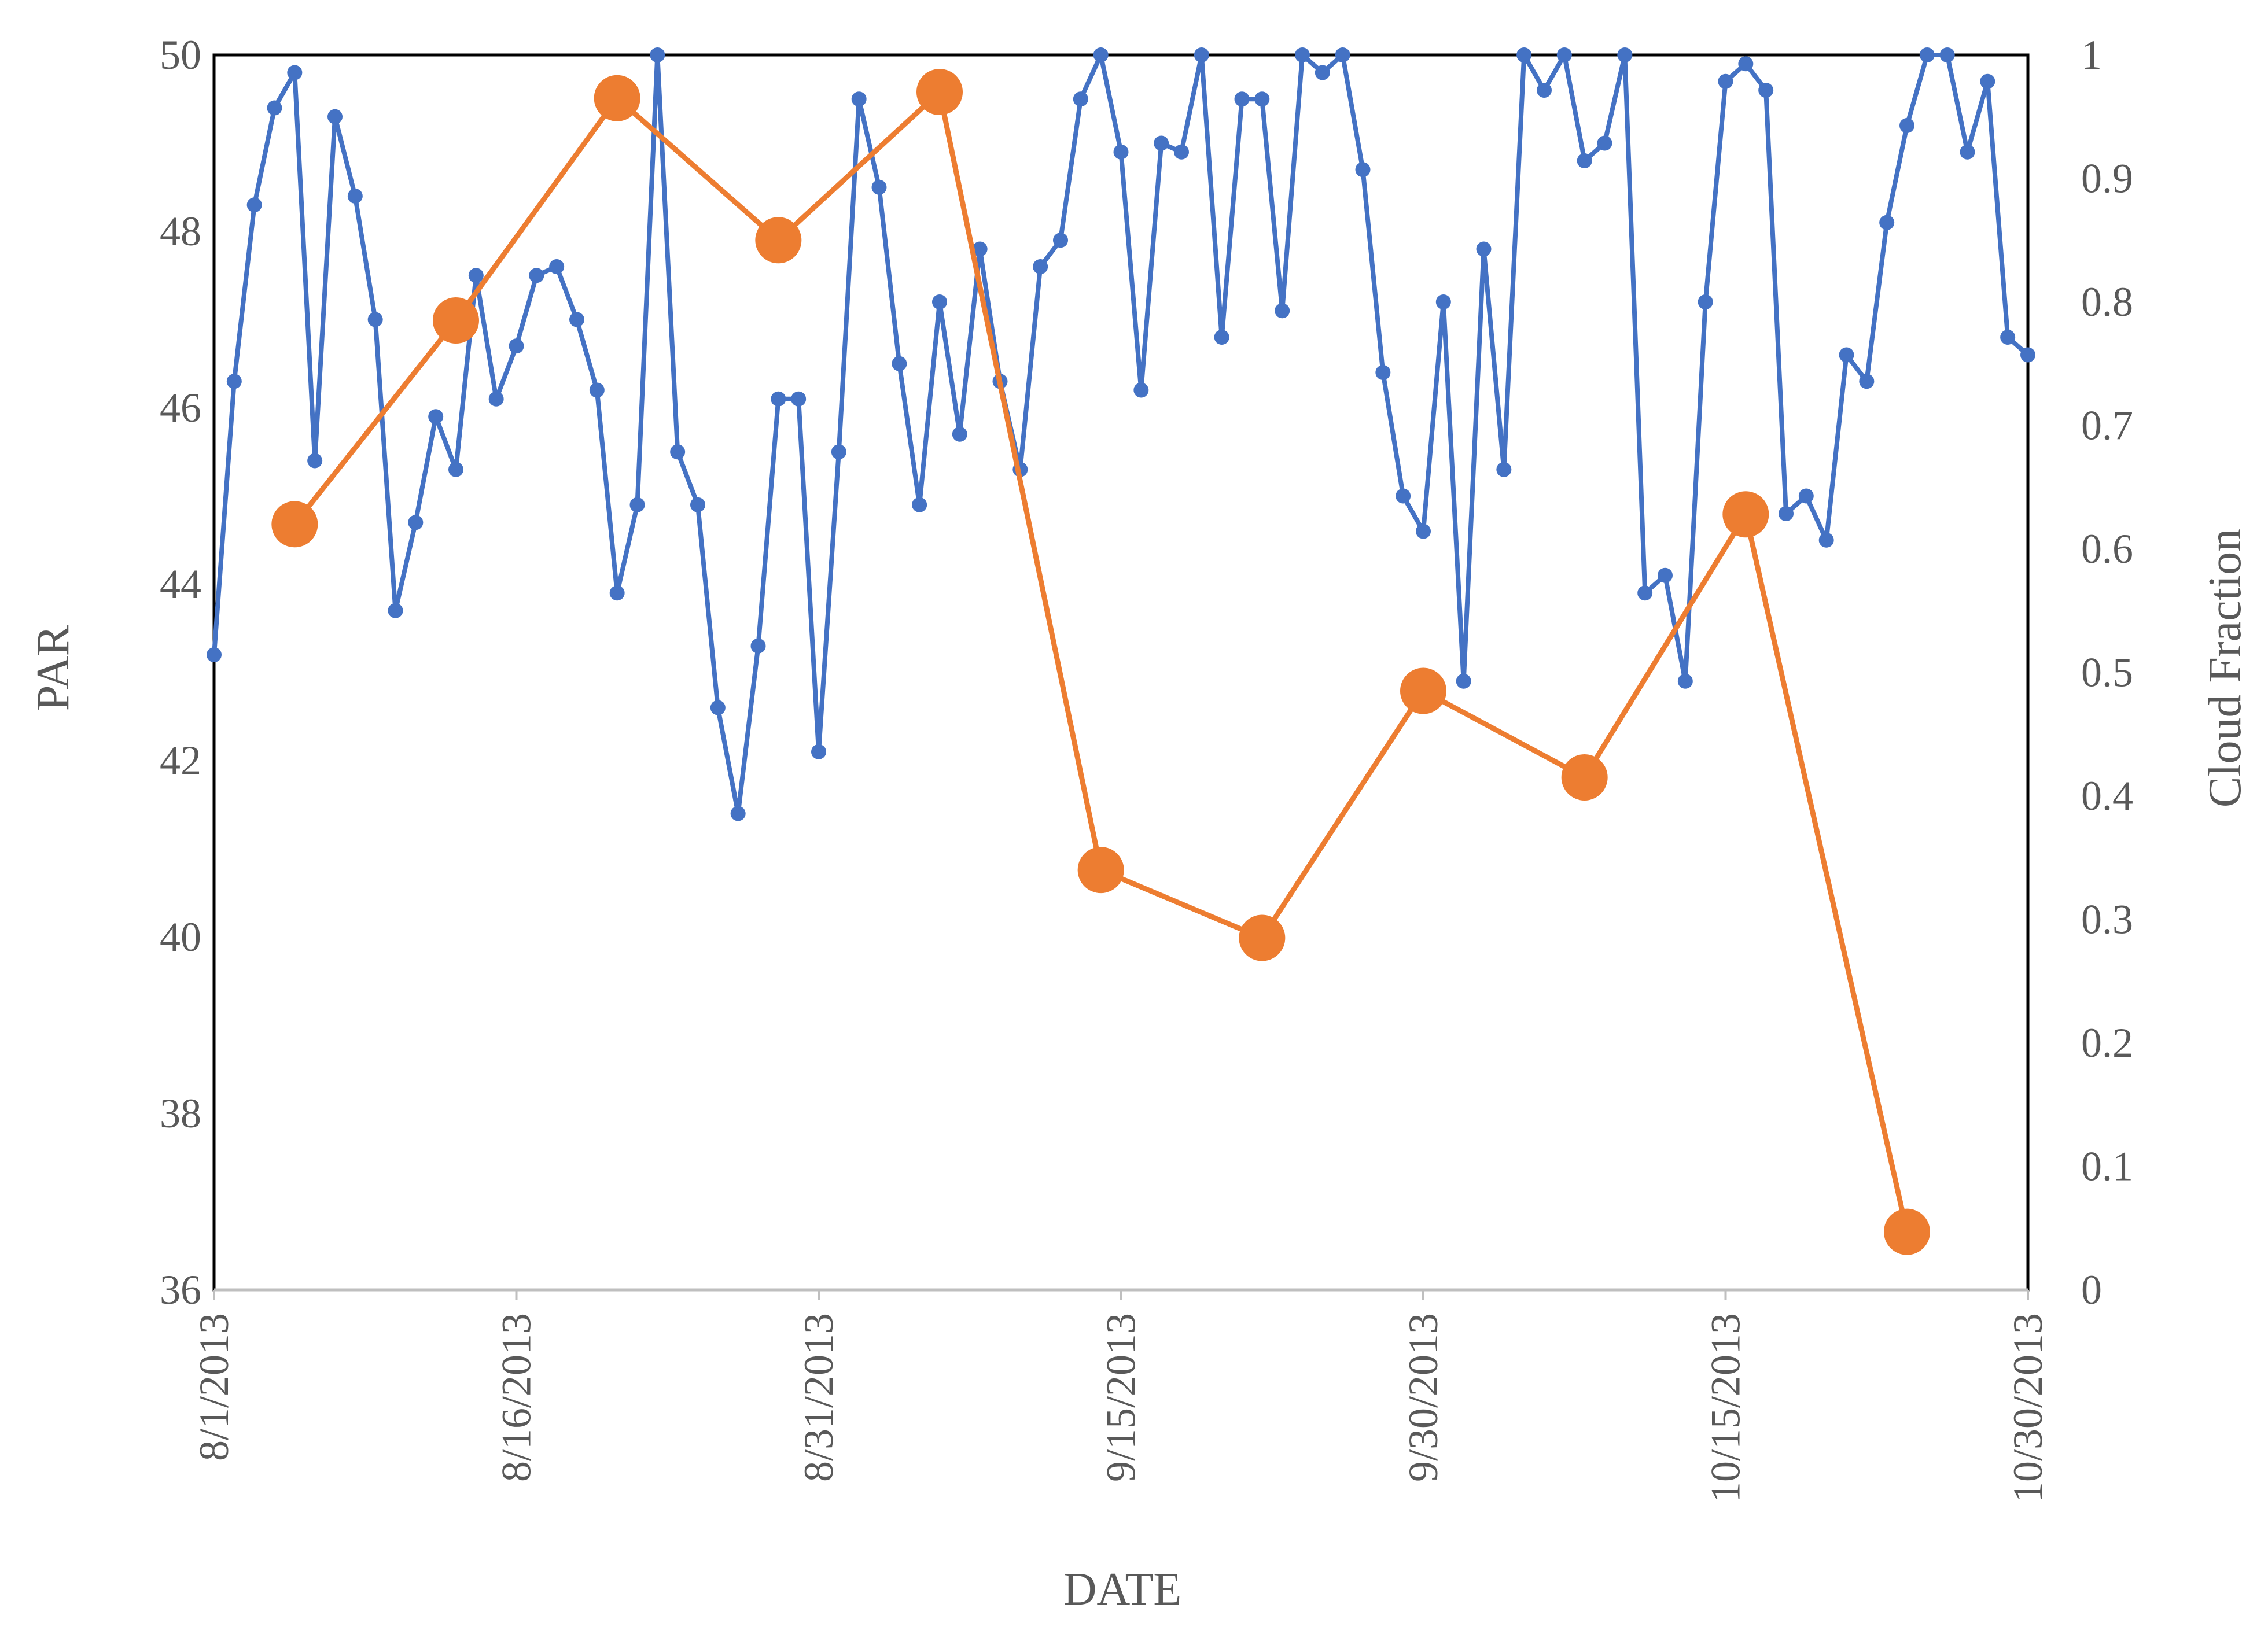 The width and height of the screenshot is (2268, 1645). What do you see at coordinates (2107, 549) in the screenshot?
I see `right-tick-label: 0.6` at bounding box center [2107, 549].